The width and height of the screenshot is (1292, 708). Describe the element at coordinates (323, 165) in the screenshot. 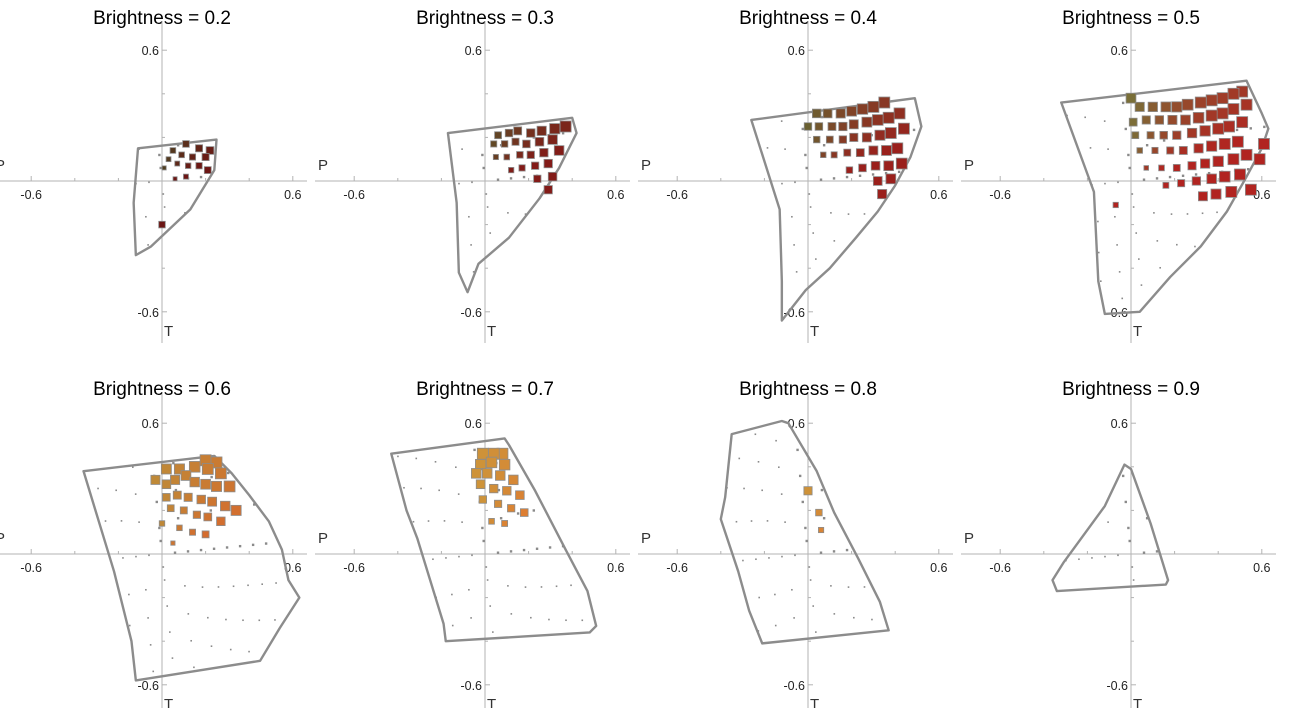

I see `x-axis-name: P` at that location.